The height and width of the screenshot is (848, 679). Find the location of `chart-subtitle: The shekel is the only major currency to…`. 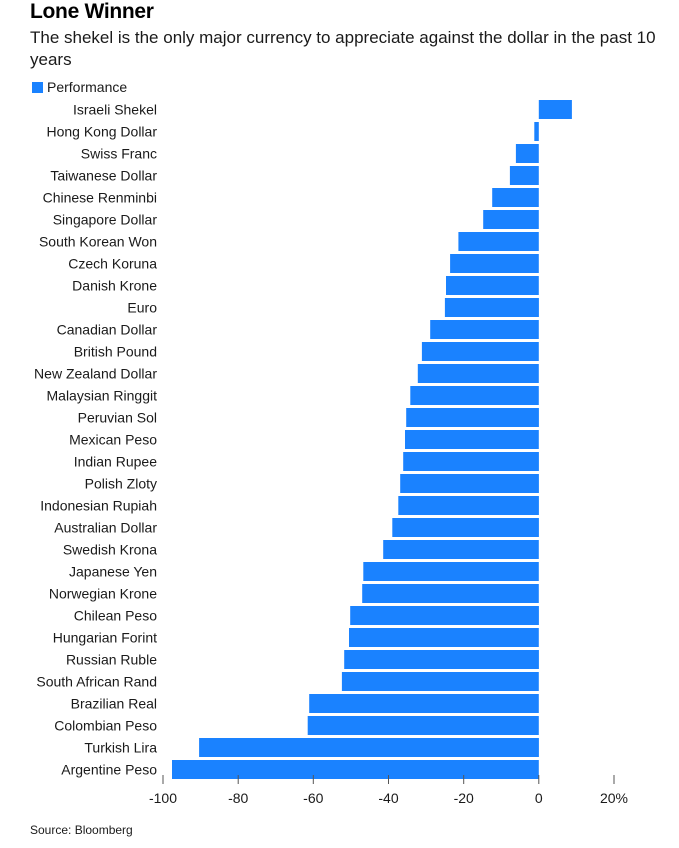

chart-subtitle: The shekel is the only major currency to… is located at coordinates (343, 48).